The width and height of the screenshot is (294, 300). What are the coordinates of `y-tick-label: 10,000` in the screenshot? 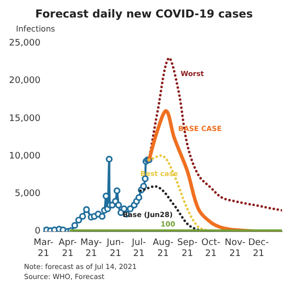 It's located at (24, 156).